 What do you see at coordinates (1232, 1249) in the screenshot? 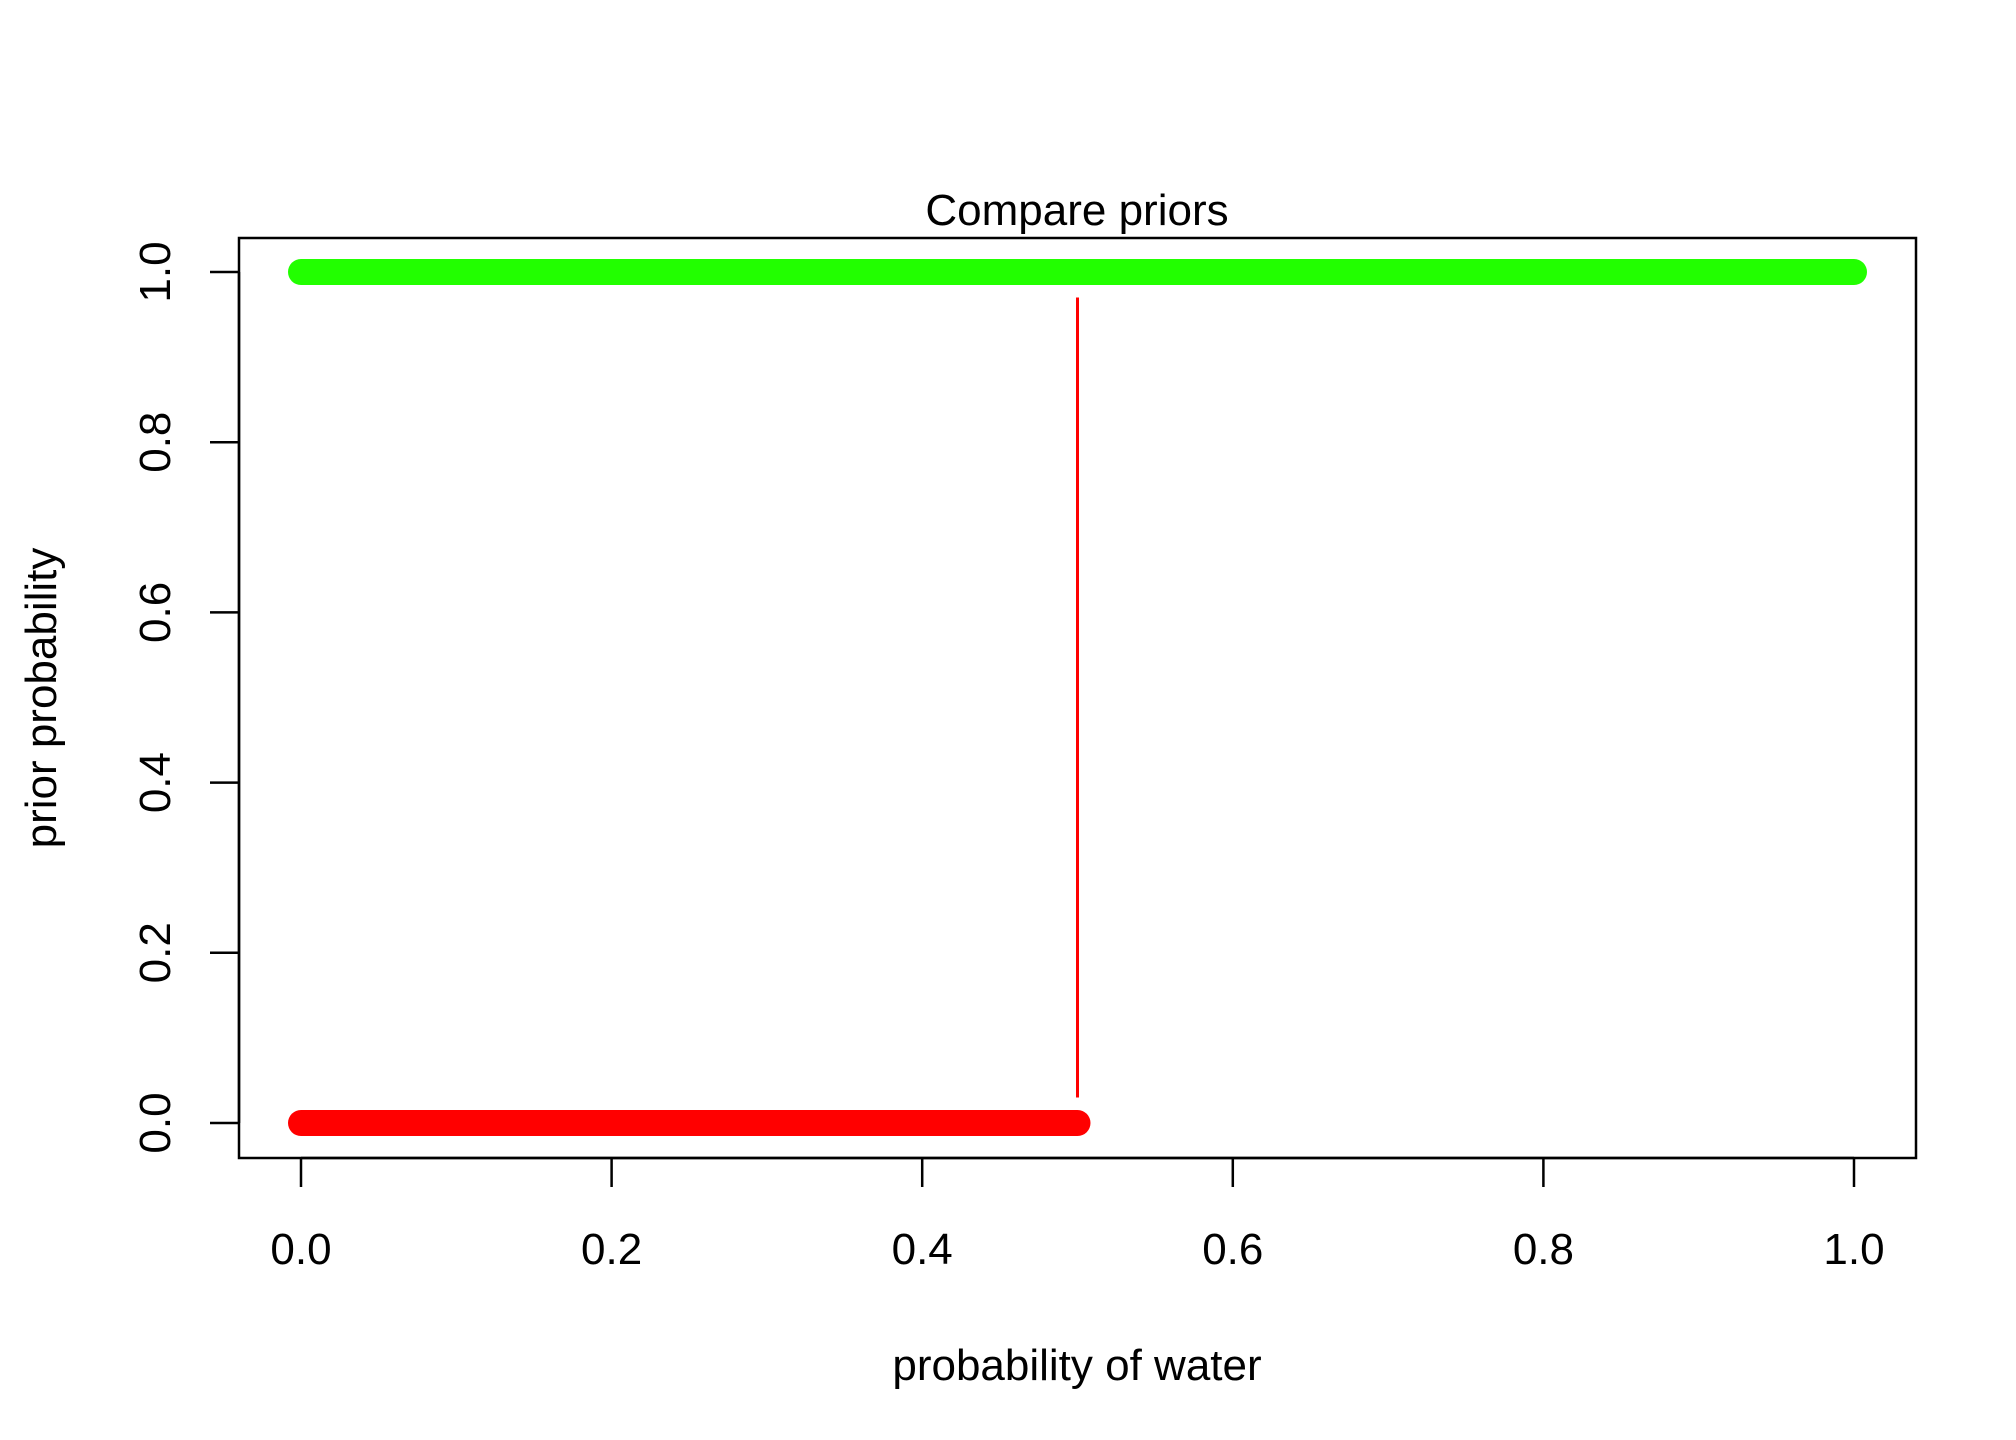
I see `x-tick-label: 0.6` at bounding box center [1232, 1249].